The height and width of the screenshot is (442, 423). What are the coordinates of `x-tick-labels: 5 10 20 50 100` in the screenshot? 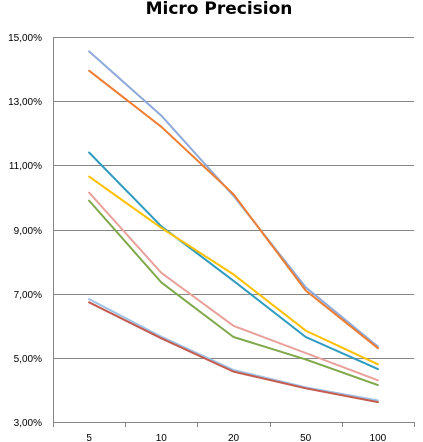 It's located at (236, 437).